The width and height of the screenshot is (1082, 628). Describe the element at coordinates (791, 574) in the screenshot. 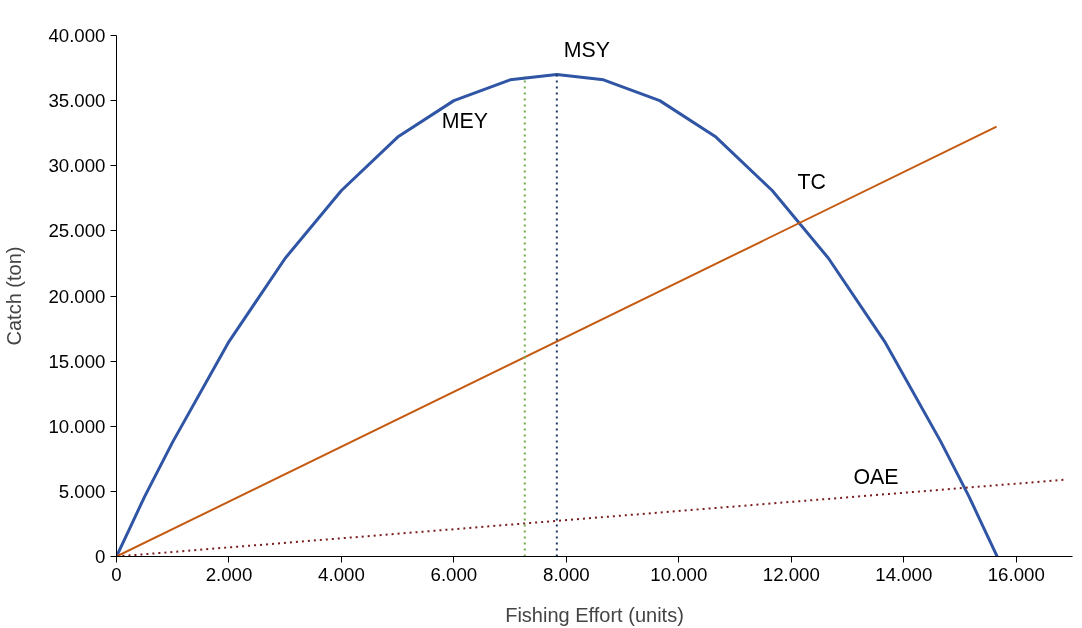

I see `x-tick-label: 12.000` at that location.